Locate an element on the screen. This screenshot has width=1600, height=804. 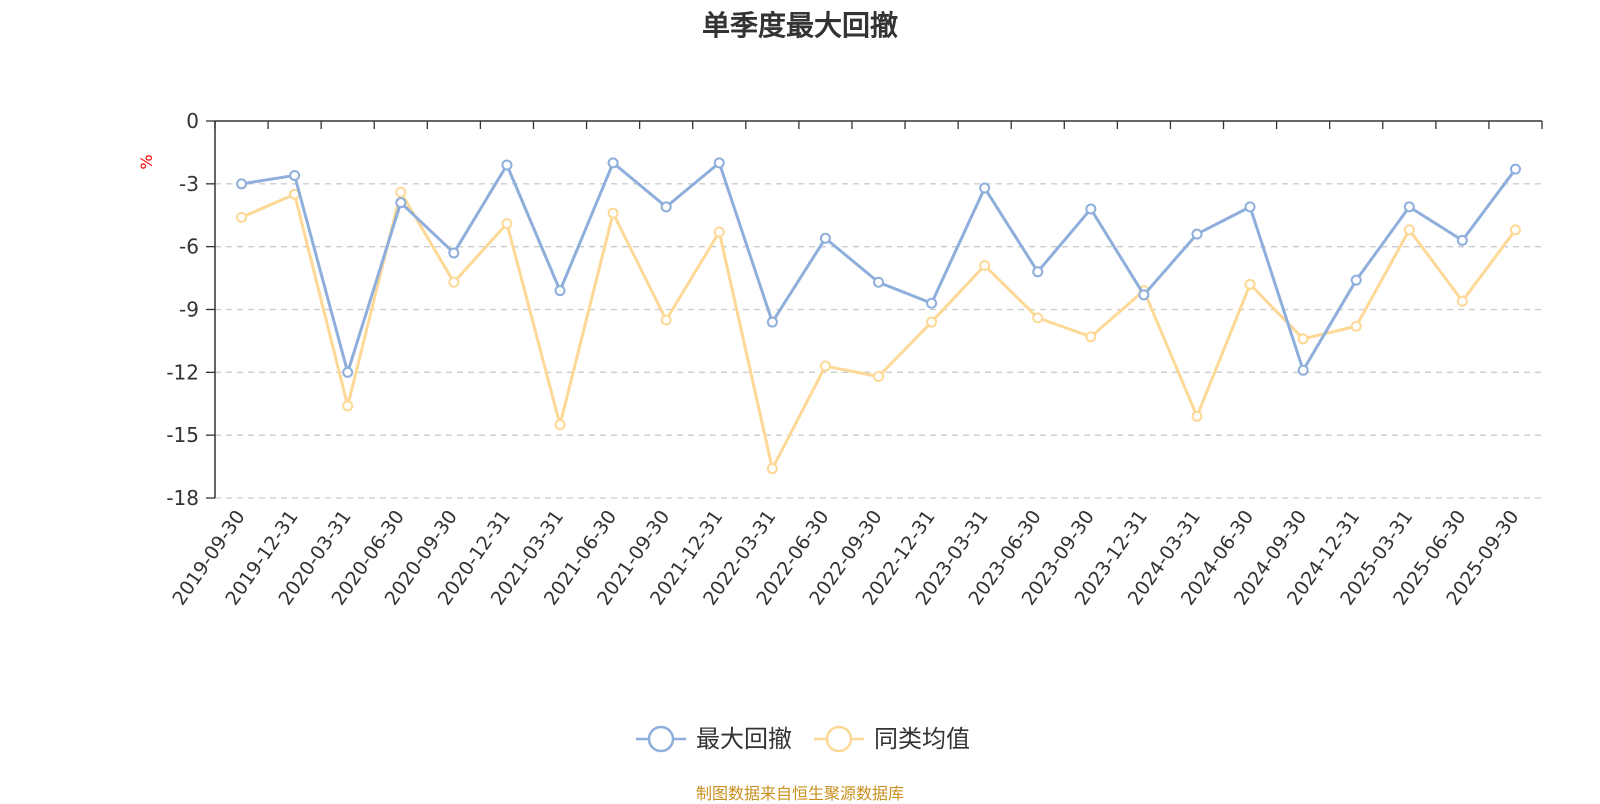
legend-label-1: 同类均值 is located at coordinates (922, 739).